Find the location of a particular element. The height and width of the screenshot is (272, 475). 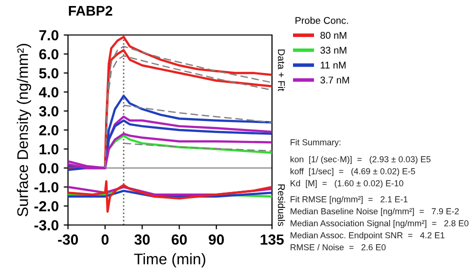

y-tick-label: -2.0 is located at coordinates (46, 206).